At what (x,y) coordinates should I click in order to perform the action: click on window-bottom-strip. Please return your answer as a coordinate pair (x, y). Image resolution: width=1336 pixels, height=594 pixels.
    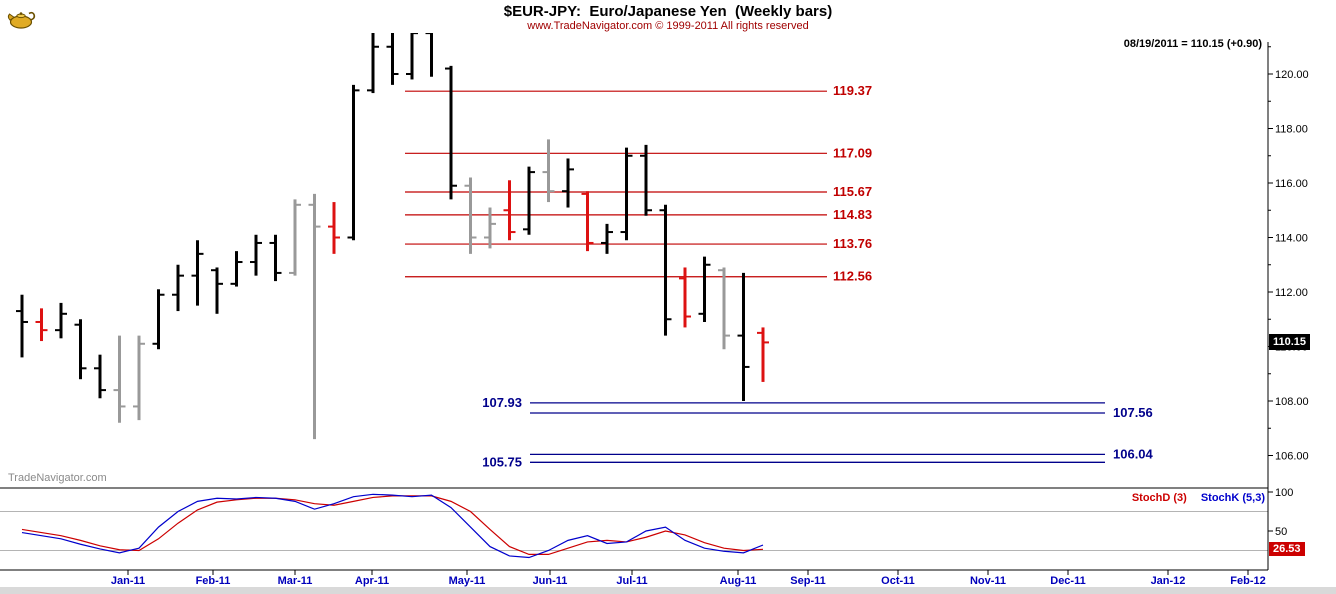
    Looking at the image, I should click on (668, 590).